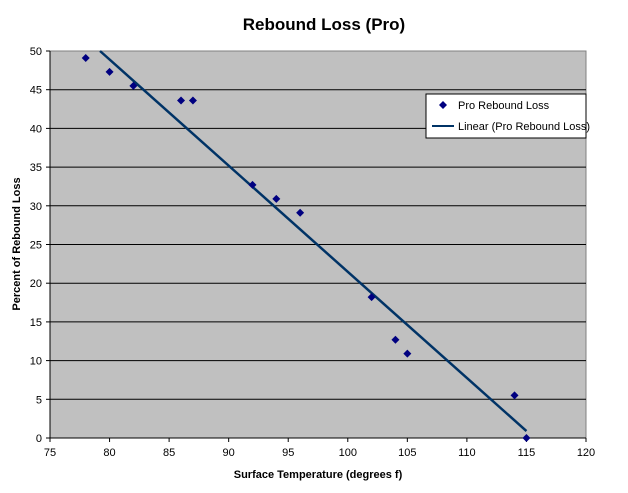 This screenshot has height=493, width=628. What do you see at coordinates (229, 453) in the screenshot?
I see `x-tick-label: 90` at bounding box center [229, 453].